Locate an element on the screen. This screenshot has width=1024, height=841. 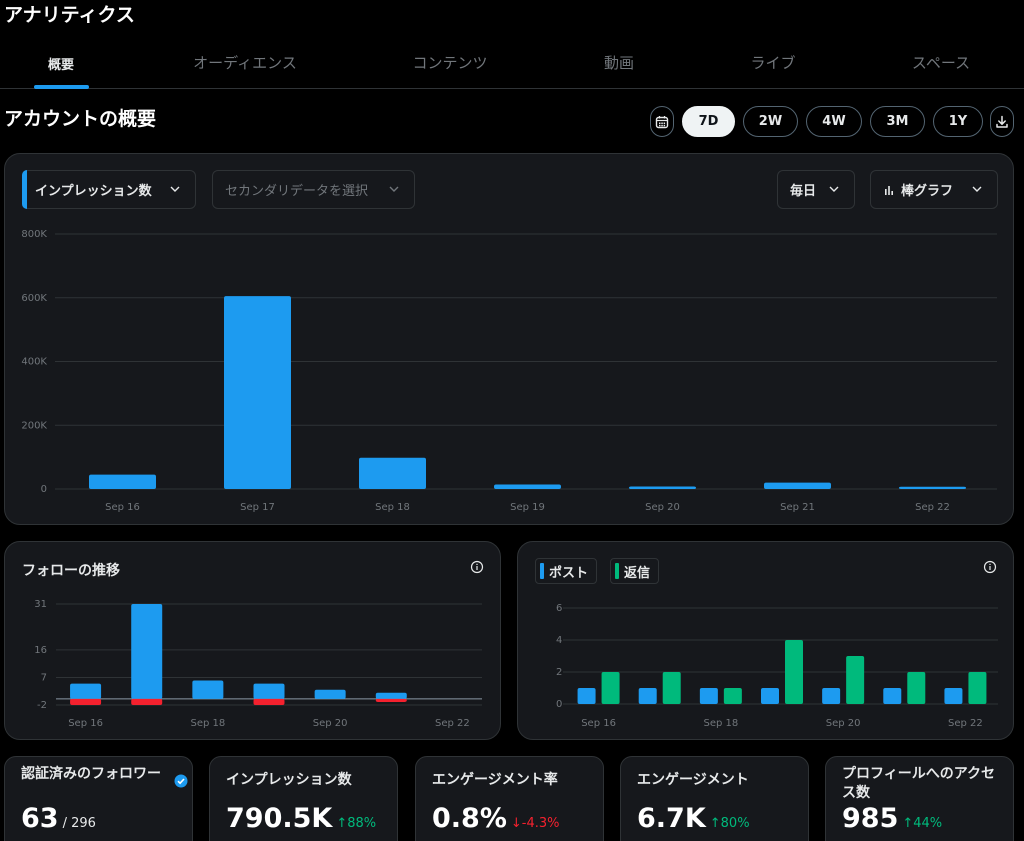
stat-value: 790.5K is located at coordinates (279, 818).